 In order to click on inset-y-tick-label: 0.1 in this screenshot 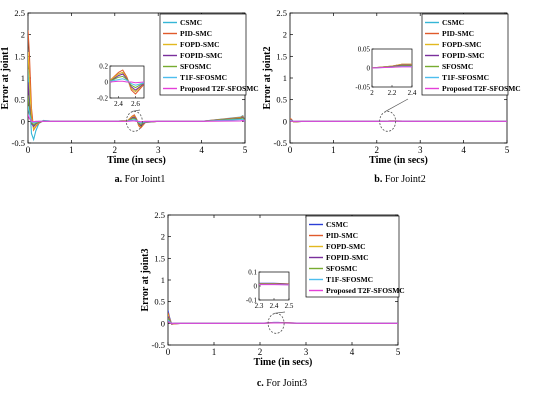, I will do `click(252, 273)`.